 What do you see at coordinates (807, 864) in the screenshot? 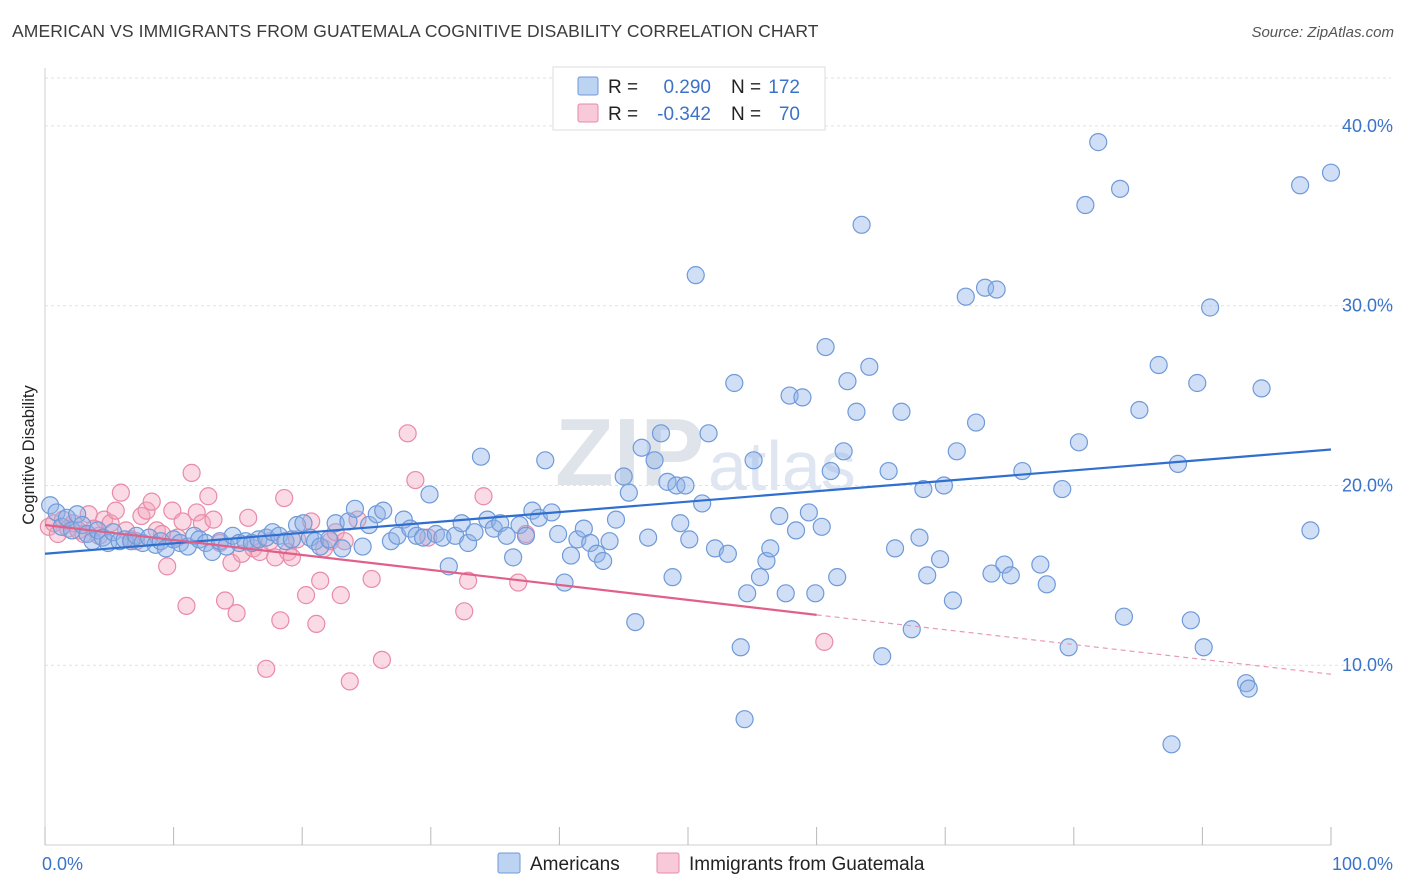
I see `legend-label-guatemala: Immigrants from Guatemala` at bounding box center [807, 864].